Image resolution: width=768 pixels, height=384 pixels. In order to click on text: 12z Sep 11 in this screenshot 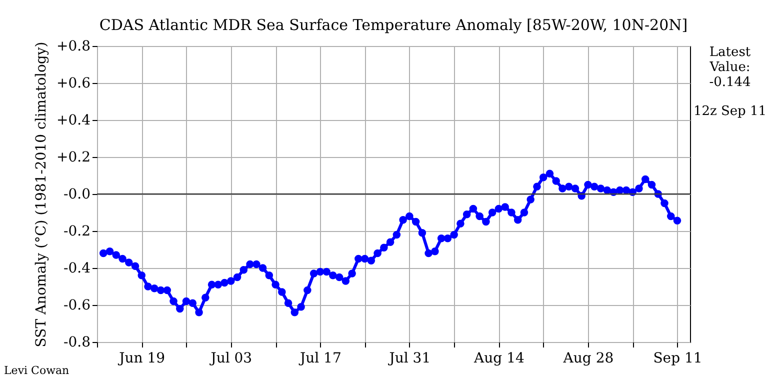, I will do `click(730, 111)`.